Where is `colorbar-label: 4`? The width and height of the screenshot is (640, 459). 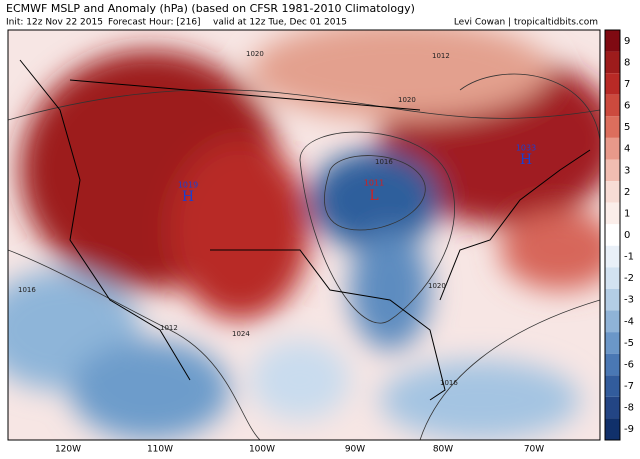 colorbar-label: 4 is located at coordinates (627, 149).